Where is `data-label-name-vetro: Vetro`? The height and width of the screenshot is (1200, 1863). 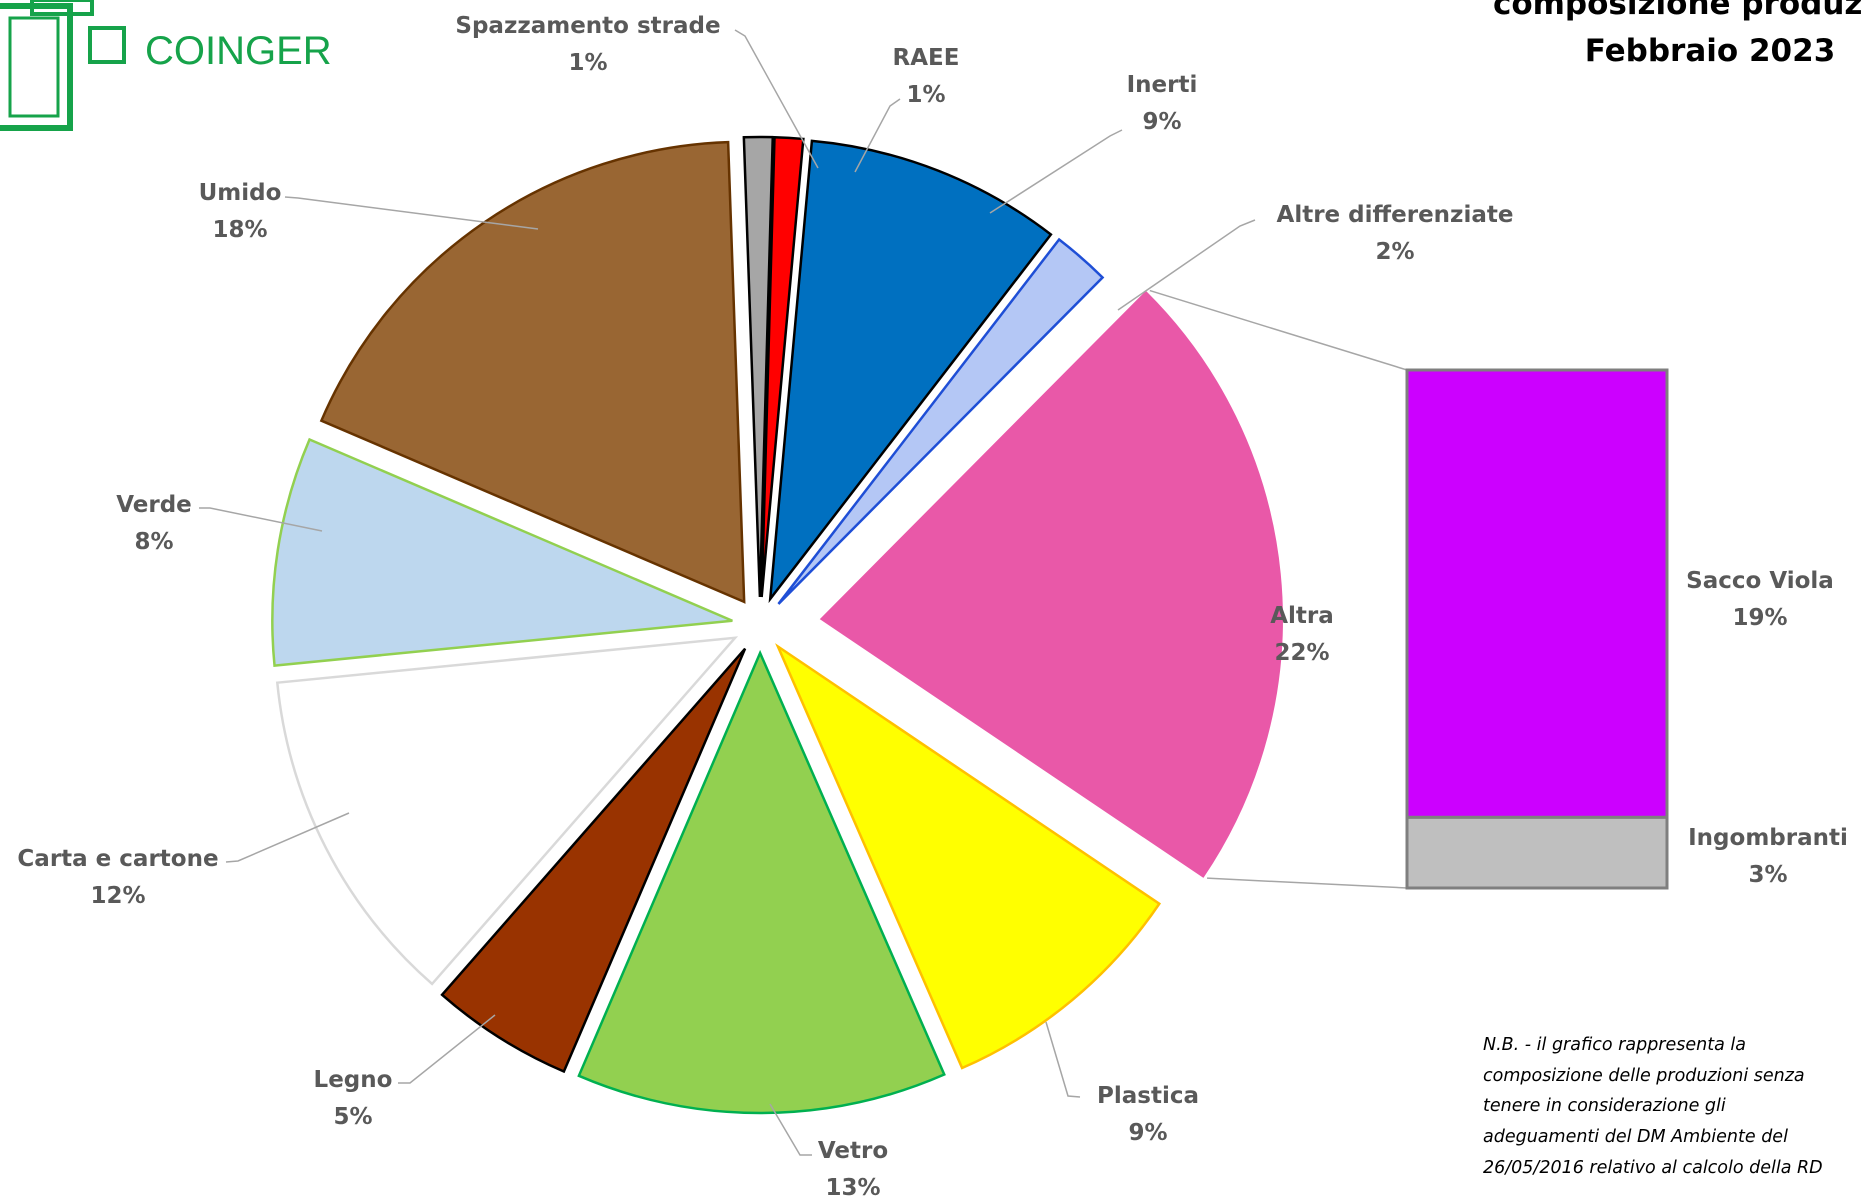 data-label-name-vetro: Vetro is located at coordinates (853, 1151).